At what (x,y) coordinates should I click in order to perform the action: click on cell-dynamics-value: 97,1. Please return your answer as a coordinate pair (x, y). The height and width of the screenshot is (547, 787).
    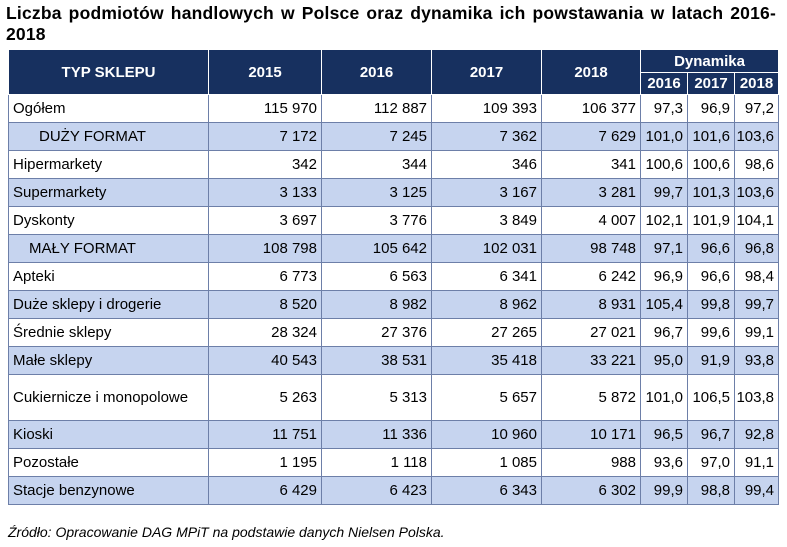
    Looking at the image, I should click on (664, 248).